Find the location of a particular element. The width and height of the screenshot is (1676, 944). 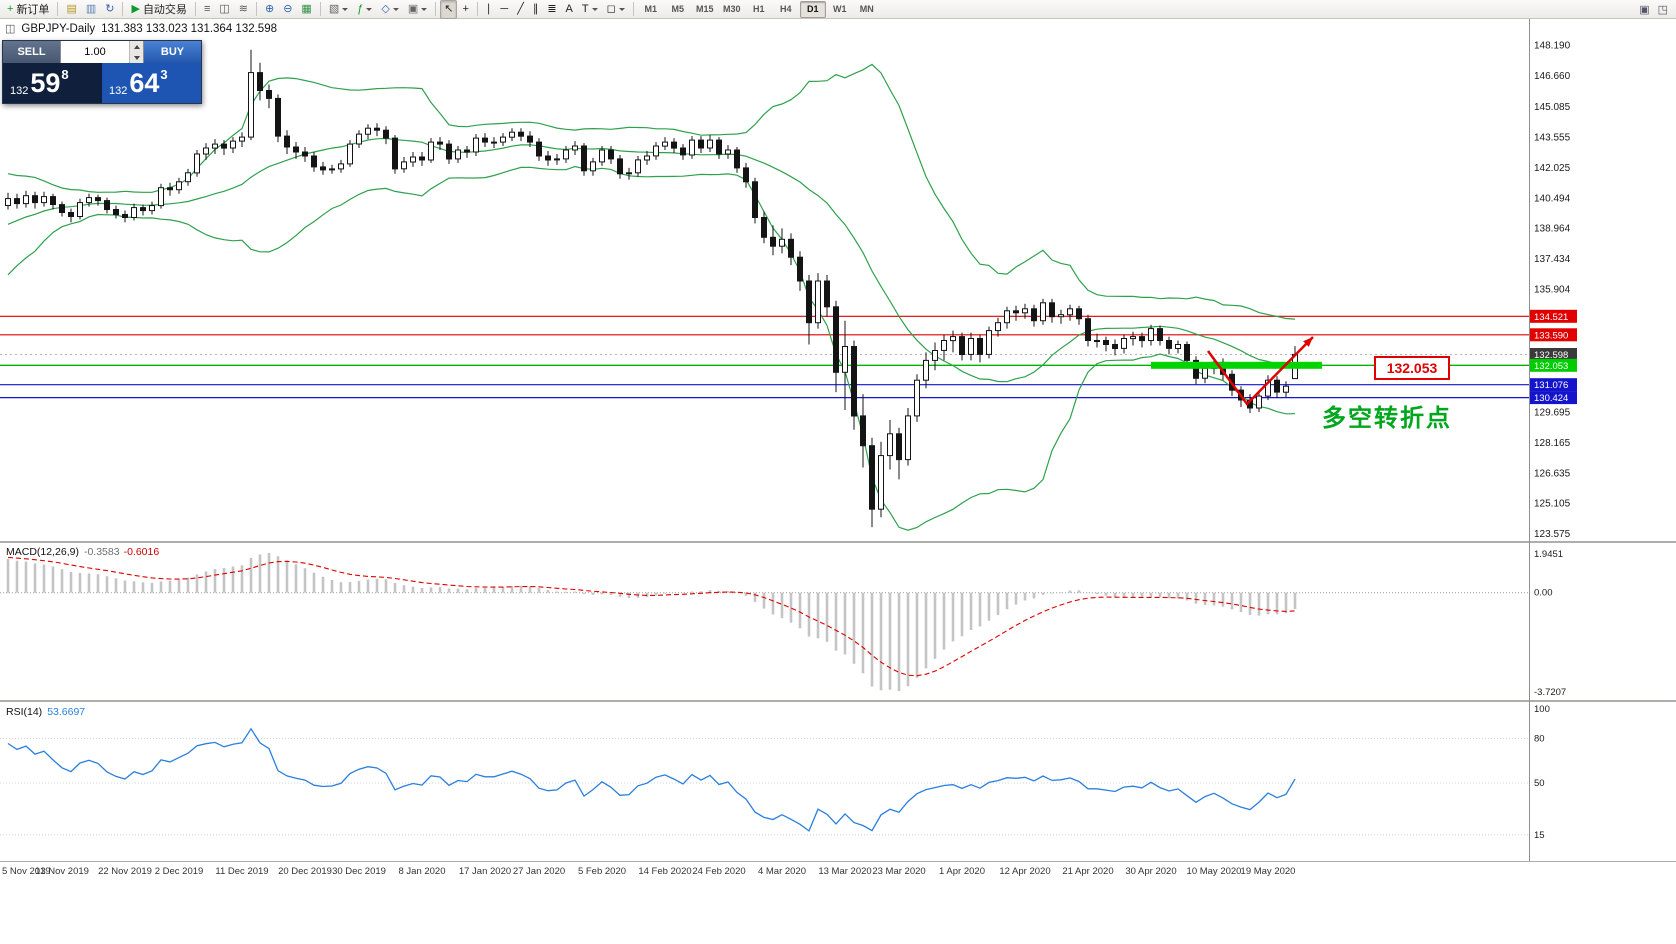

volume-down-icon is located at coordinates (136, 57).